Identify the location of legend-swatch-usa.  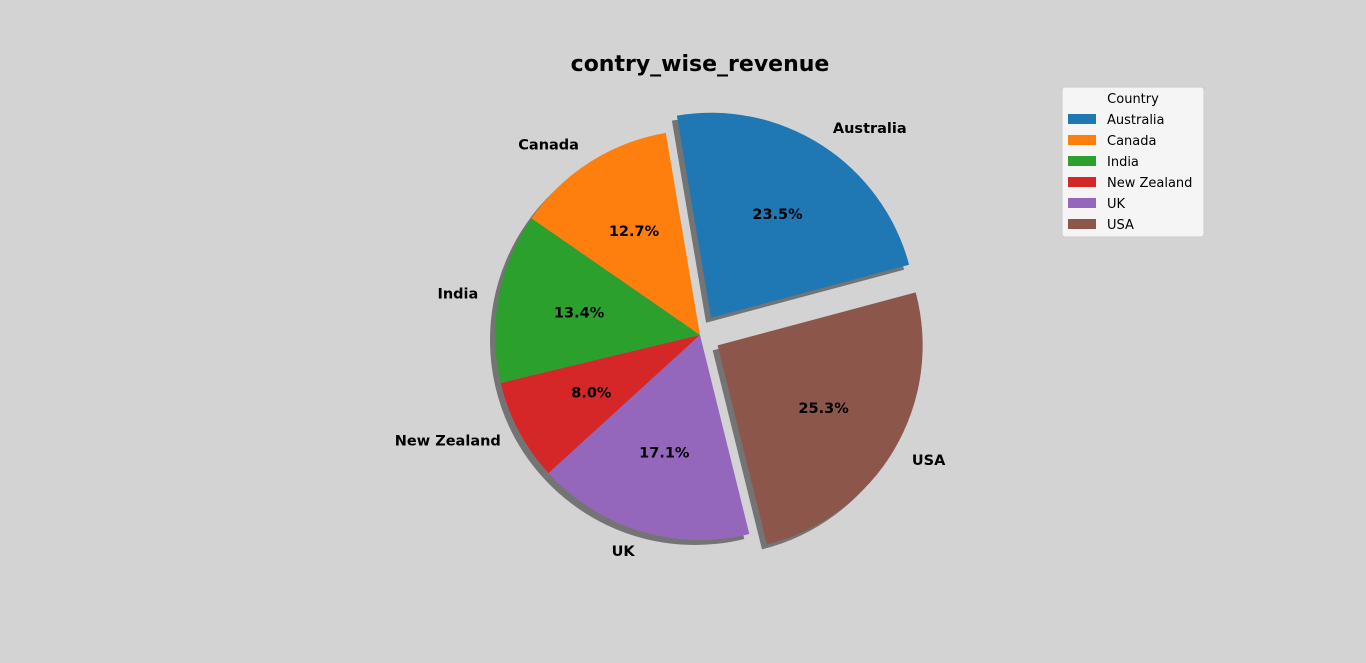
(1082, 224).